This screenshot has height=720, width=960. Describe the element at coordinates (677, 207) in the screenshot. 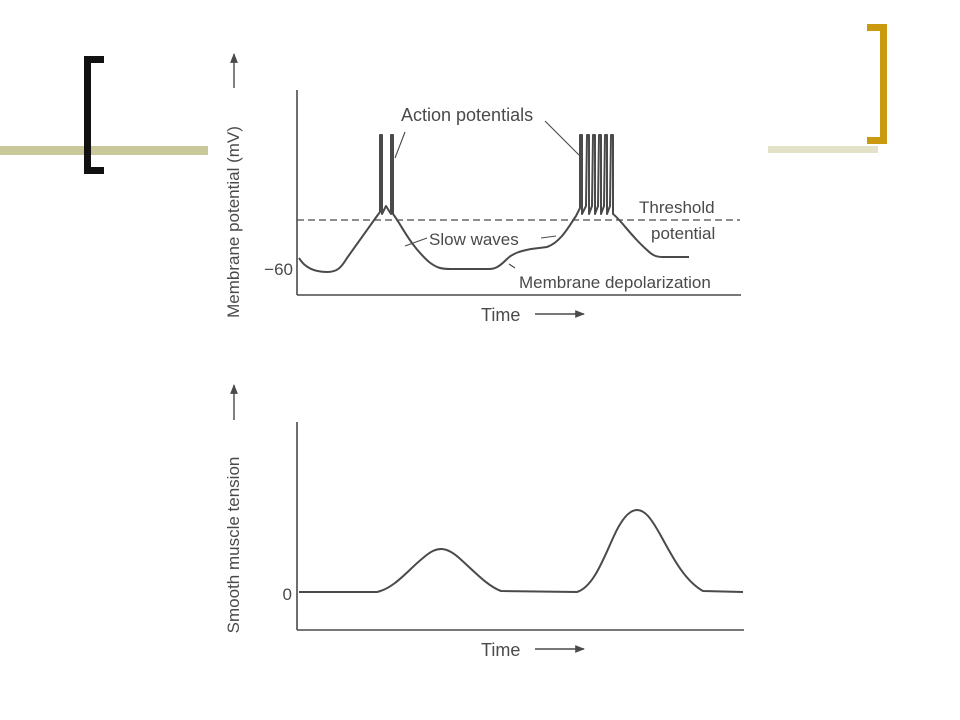

I see `threshold-label: Threshold` at that location.